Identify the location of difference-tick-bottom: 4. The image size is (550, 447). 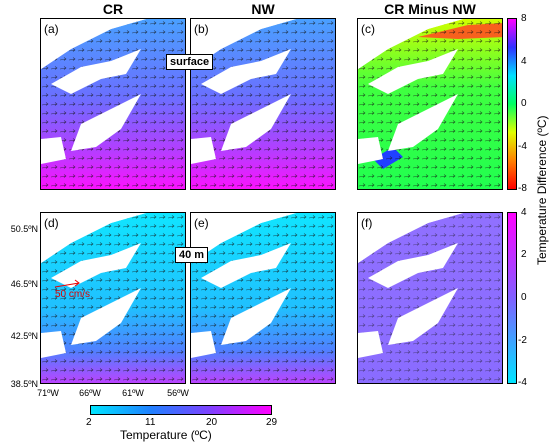
(524, 212).